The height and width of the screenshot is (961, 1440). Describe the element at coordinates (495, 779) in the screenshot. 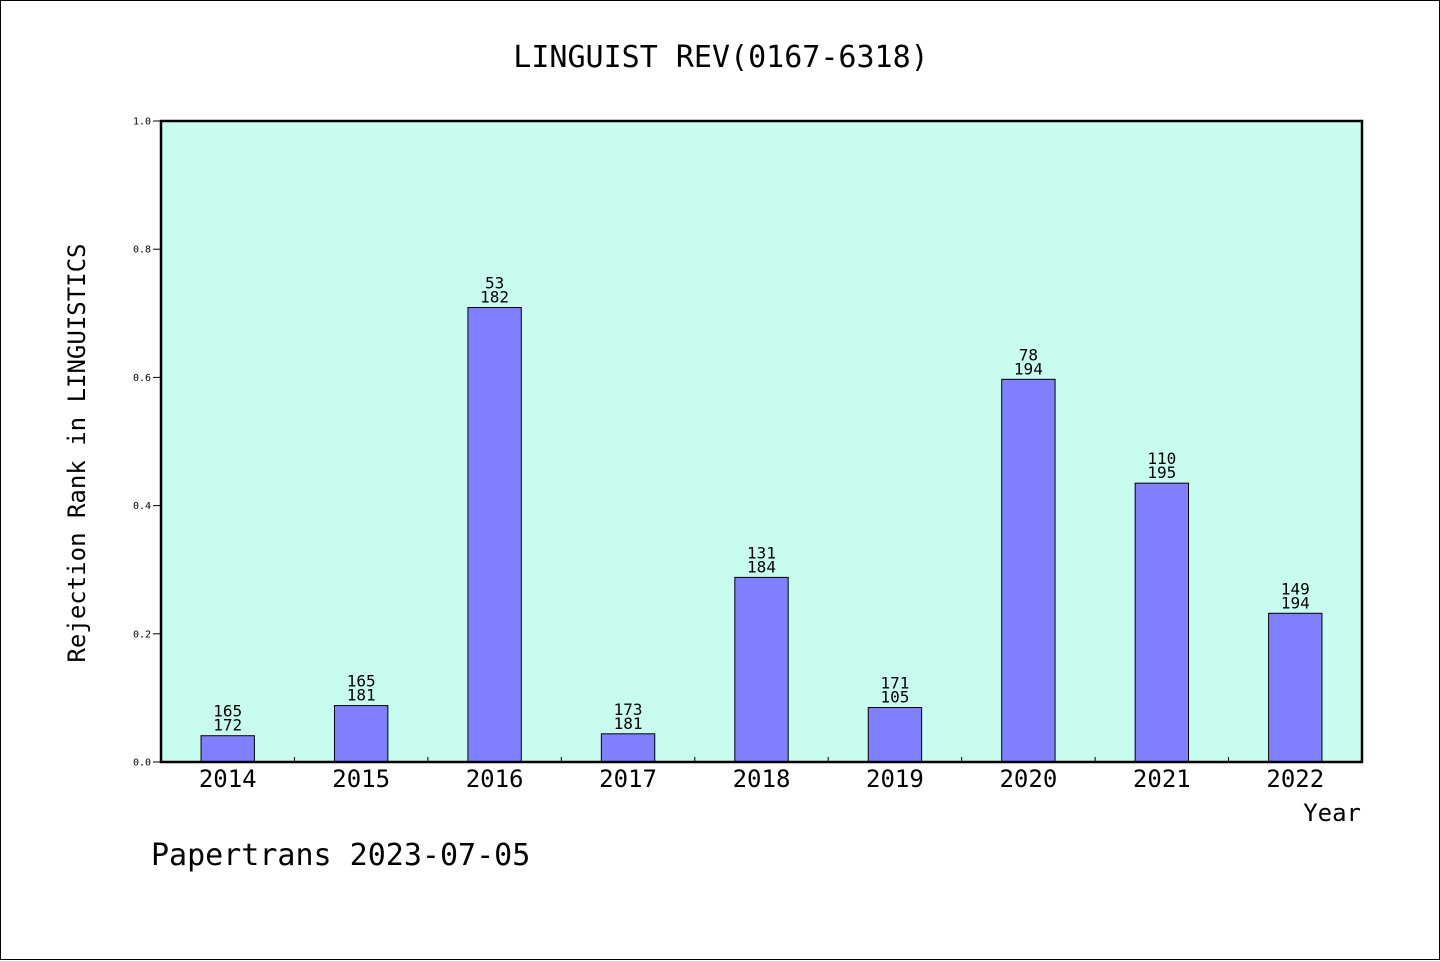

I see `x-tick-label-2016: 2016` at that location.